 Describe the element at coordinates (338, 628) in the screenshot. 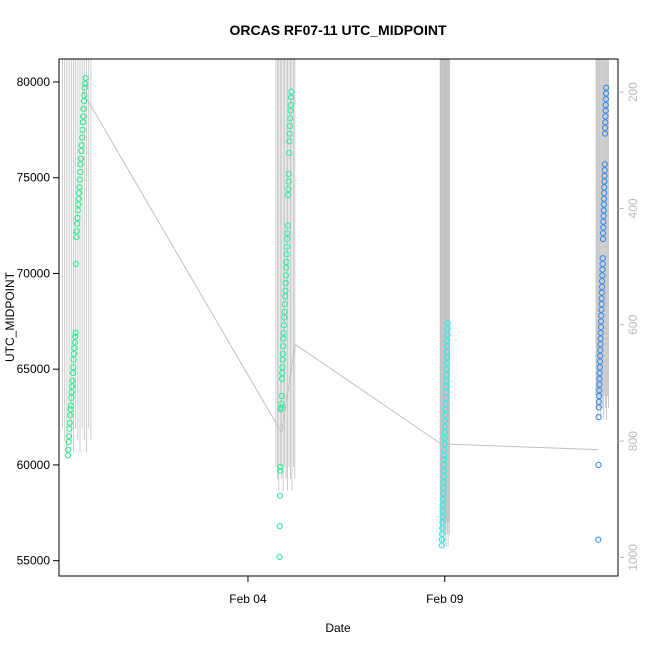

I see `x-axis-label: Date` at that location.